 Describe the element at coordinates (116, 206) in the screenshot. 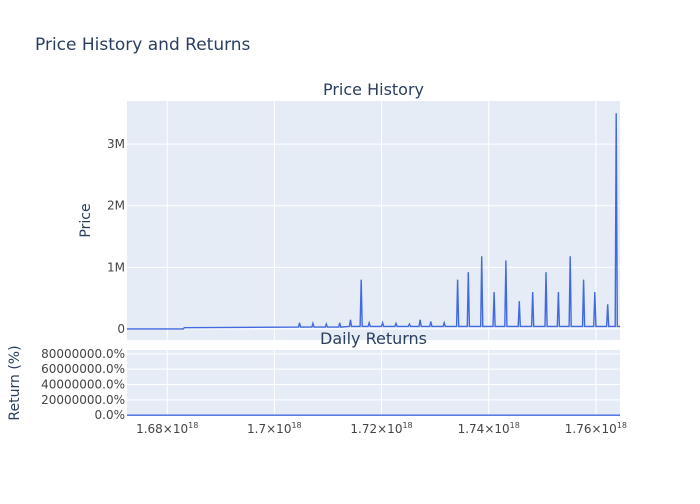

I see `y-tick-label: 2M` at that location.